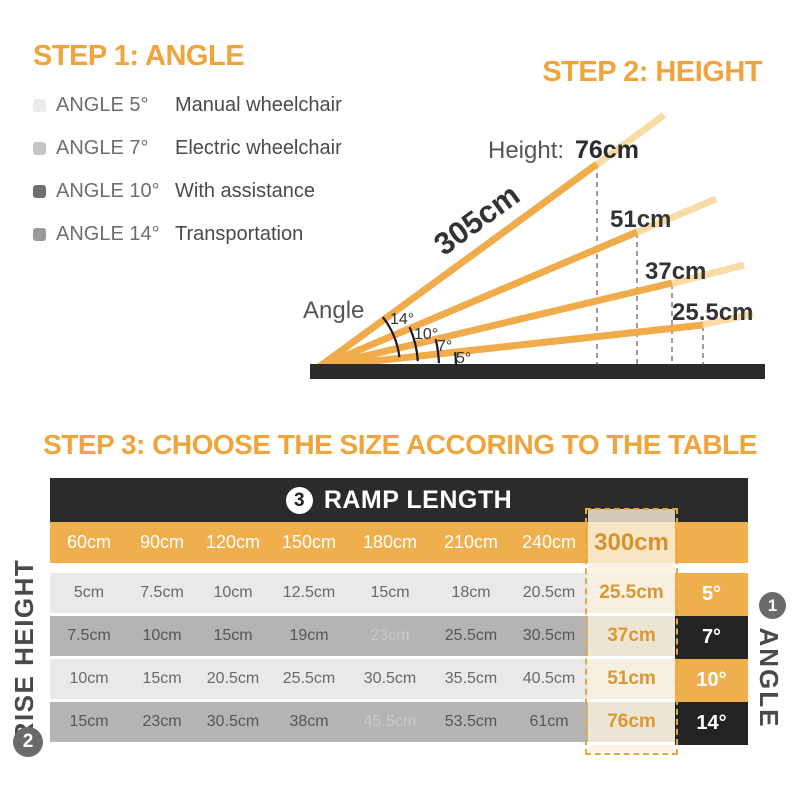 The height and width of the screenshot is (800, 800). What do you see at coordinates (631, 748) in the screenshot?
I see `highlight-column-bottom-stub` at bounding box center [631, 748].